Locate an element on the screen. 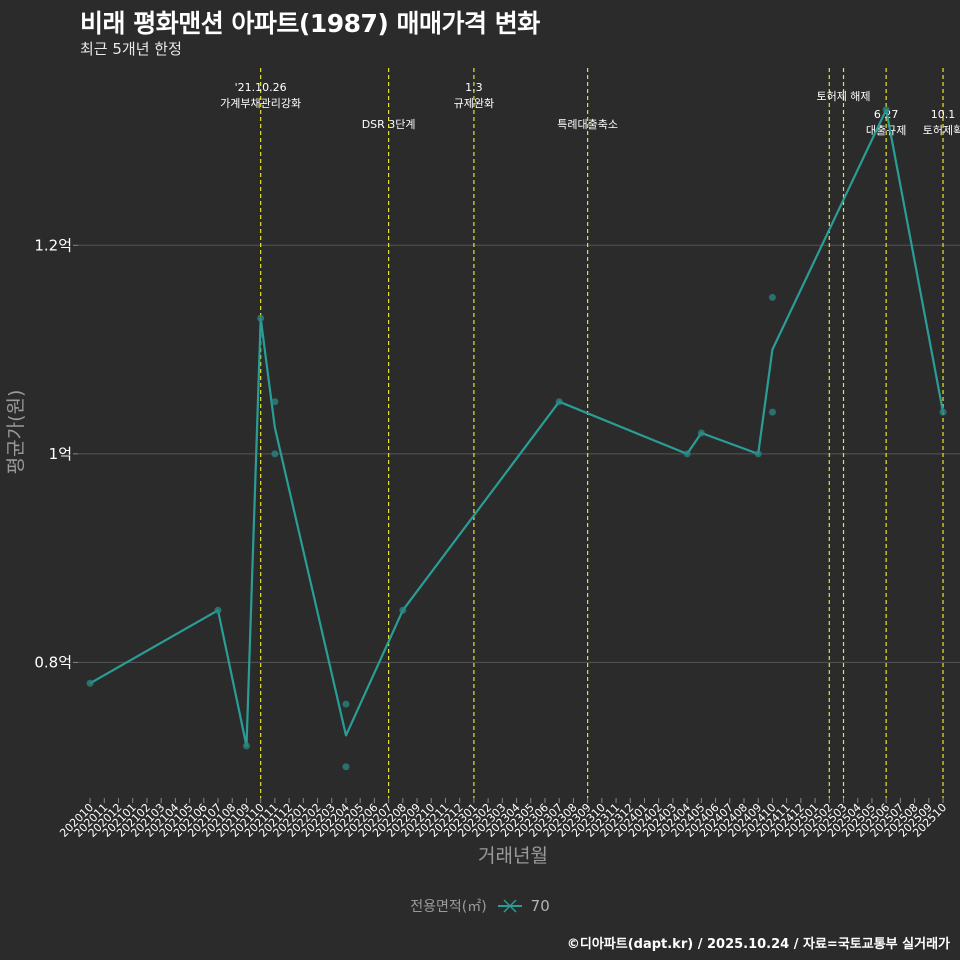  y-tick-label: 1억 is located at coordinates (60, 454).